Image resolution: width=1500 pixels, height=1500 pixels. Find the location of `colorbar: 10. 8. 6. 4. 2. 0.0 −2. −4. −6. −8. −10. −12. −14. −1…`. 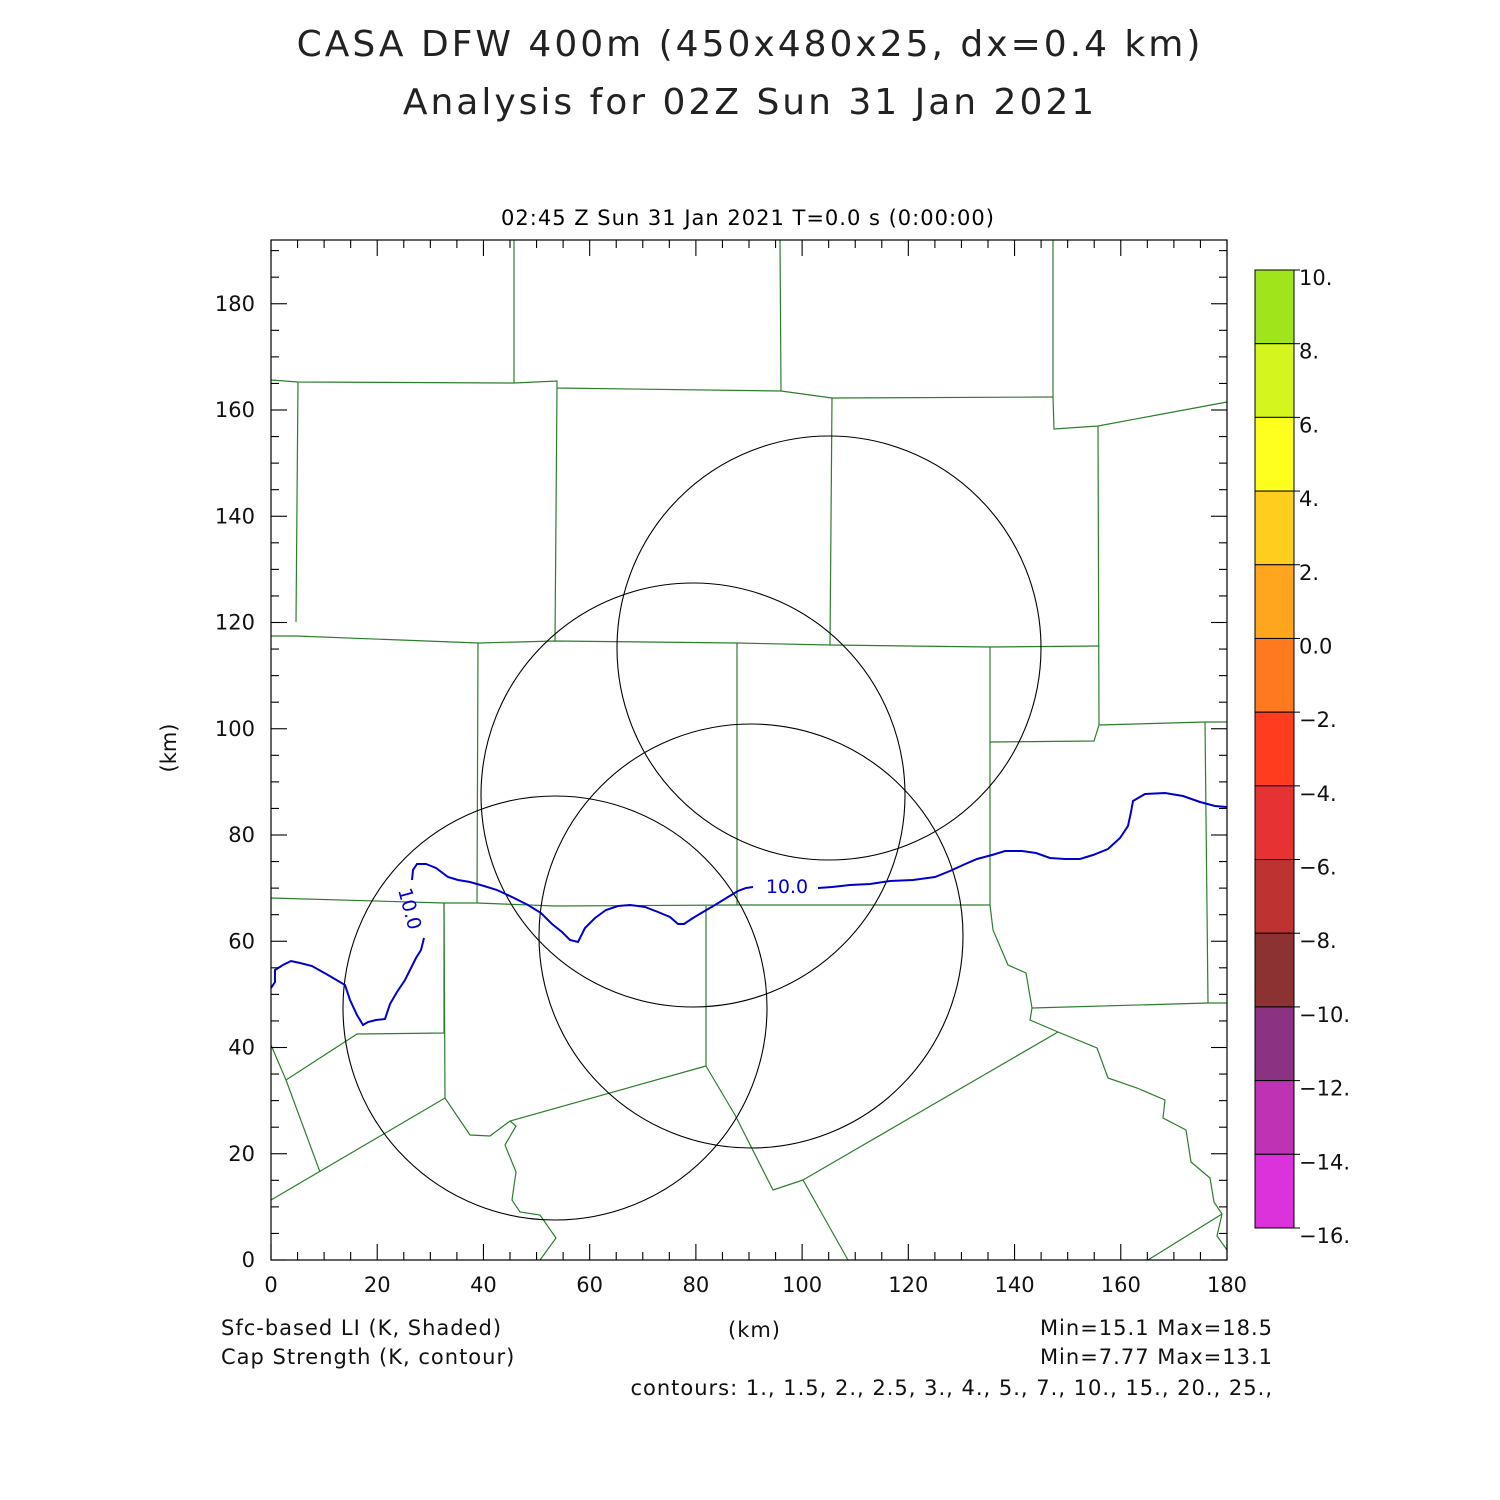

colorbar: 10. 8. 6. 4. 2. 0.0 −2. −4. −6. −8. −10. −12. −14. −1… is located at coordinates (1302, 757).